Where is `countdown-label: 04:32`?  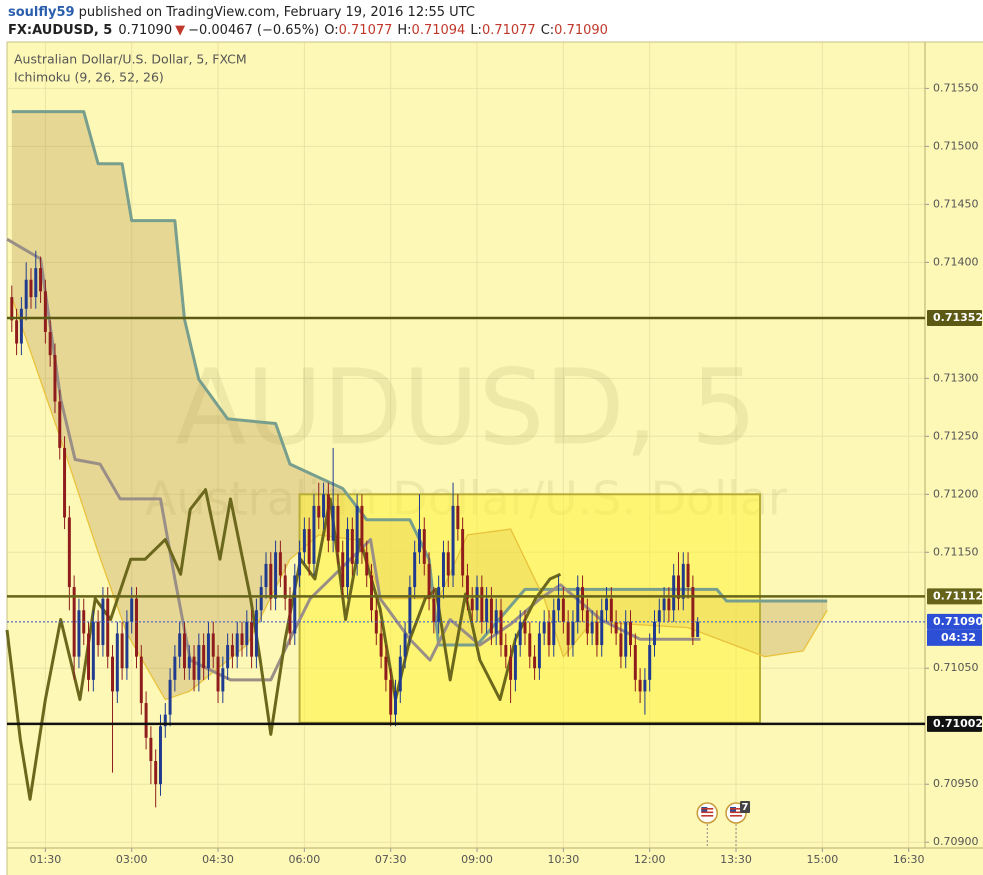
countdown-label: 04:32 is located at coordinates (958, 637).